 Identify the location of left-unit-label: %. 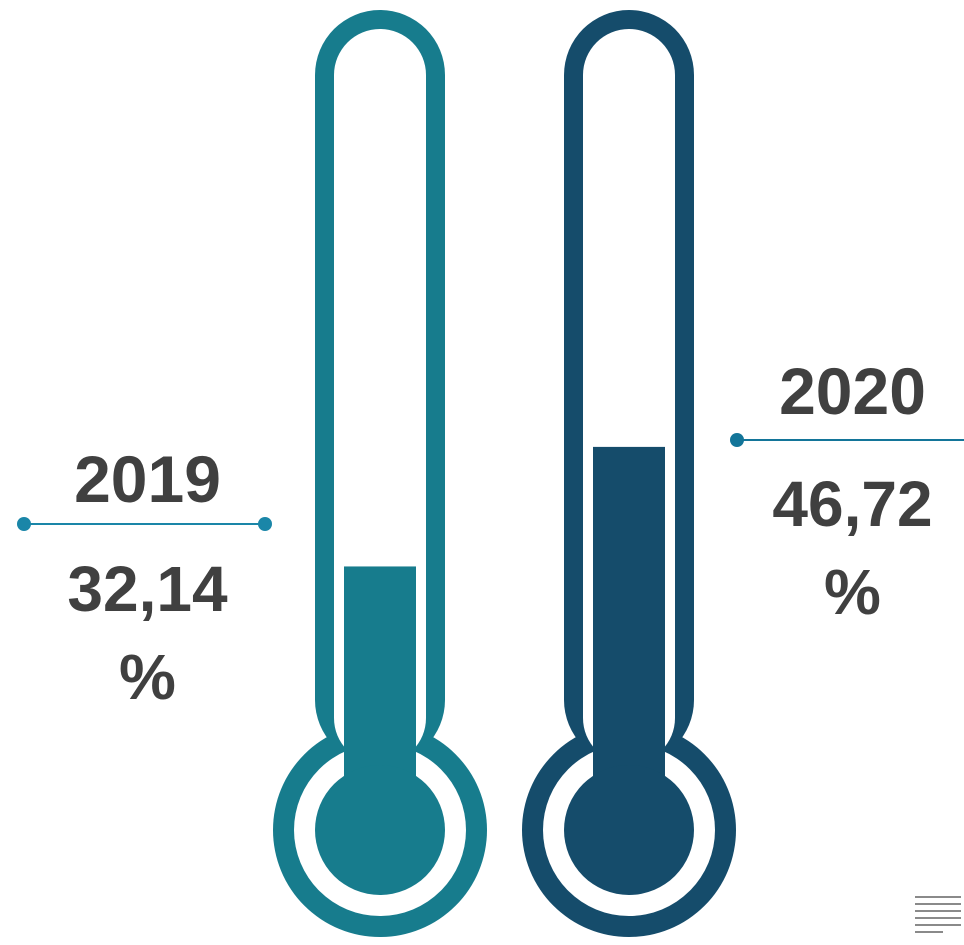
(147, 677).